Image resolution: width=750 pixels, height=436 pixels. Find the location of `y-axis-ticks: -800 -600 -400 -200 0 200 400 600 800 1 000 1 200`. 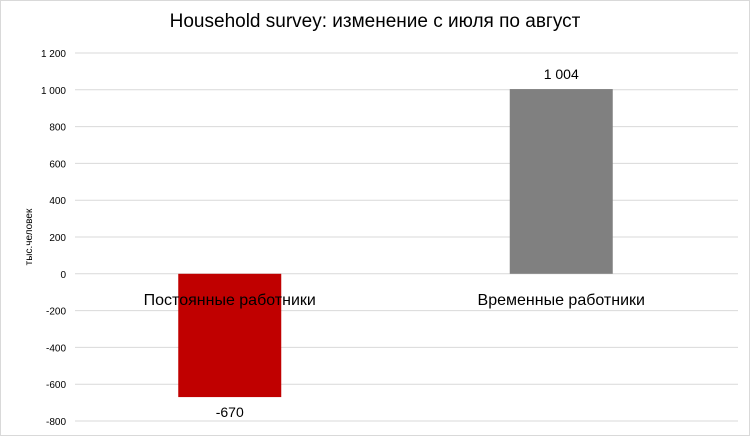

y-axis-ticks: -800 -600 -400 -200 0 200 400 600 800 1 000 1 200 is located at coordinates (53, 238).